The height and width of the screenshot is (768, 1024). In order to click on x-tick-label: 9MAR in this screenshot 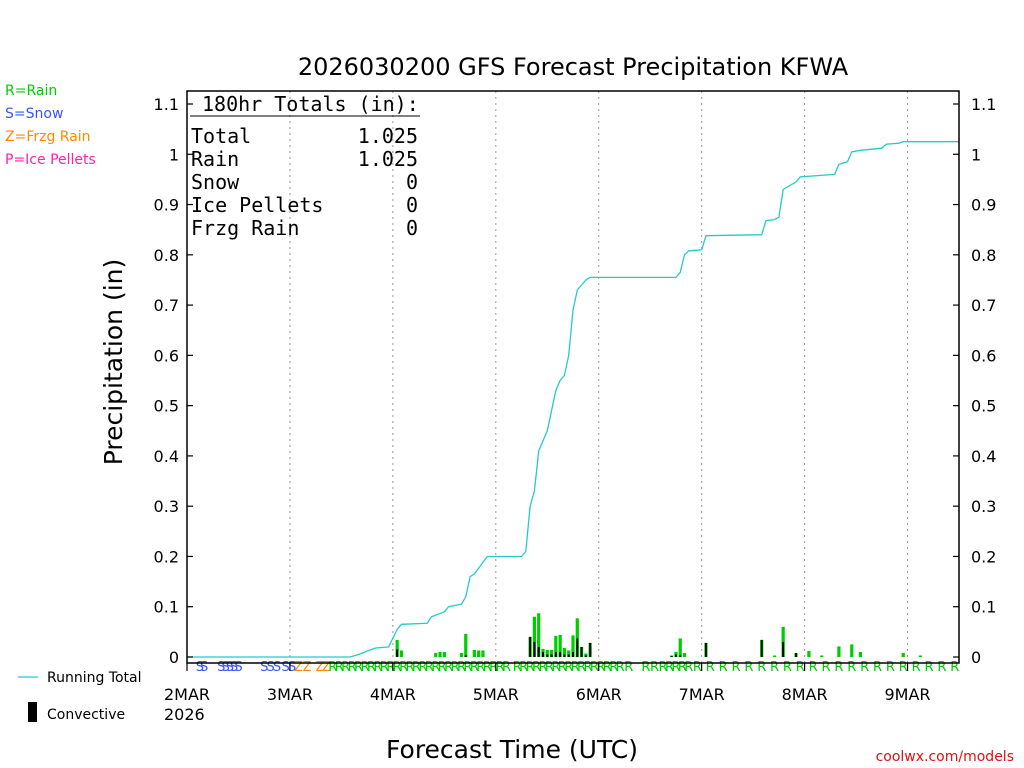, I will do `click(908, 694)`.